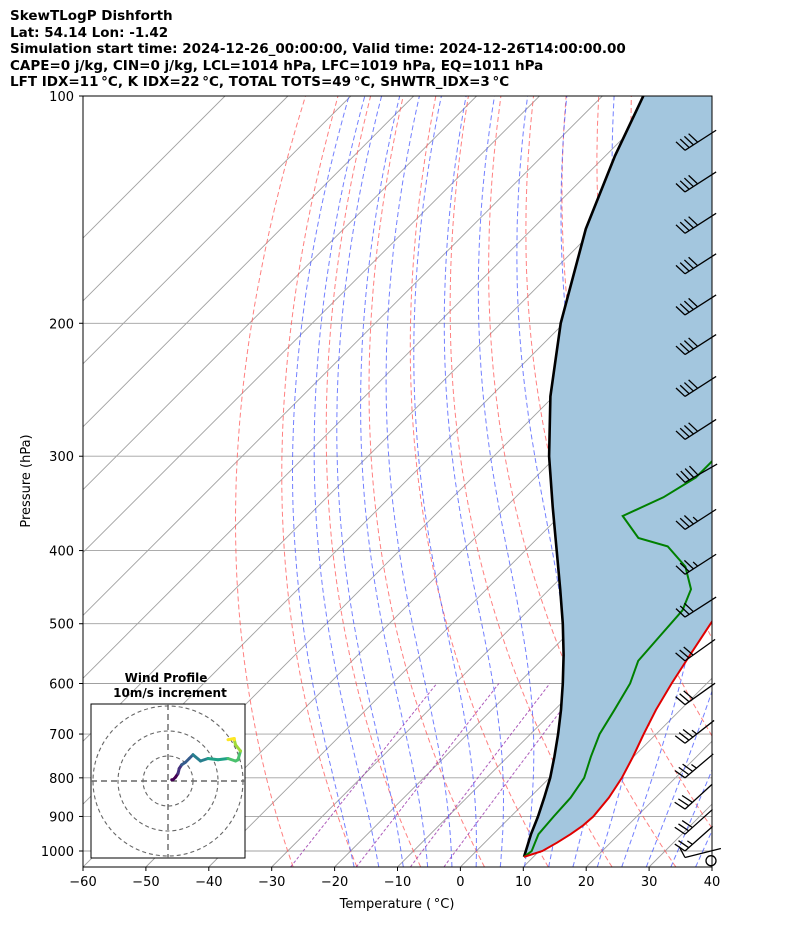 The height and width of the screenshot is (937, 794). What do you see at coordinates (61, 735) in the screenshot?
I see `y-tick-label: 700` at bounding box center [61, 735].